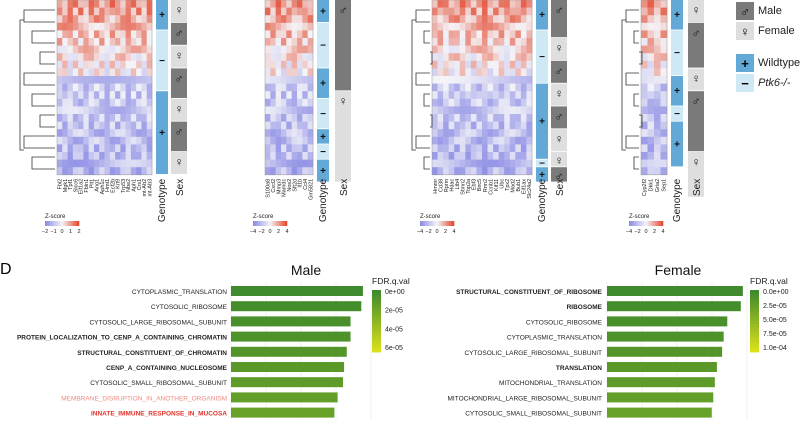 The image size is (800, 424). I want to click on legend-male-label: Male, so click(770, 11).